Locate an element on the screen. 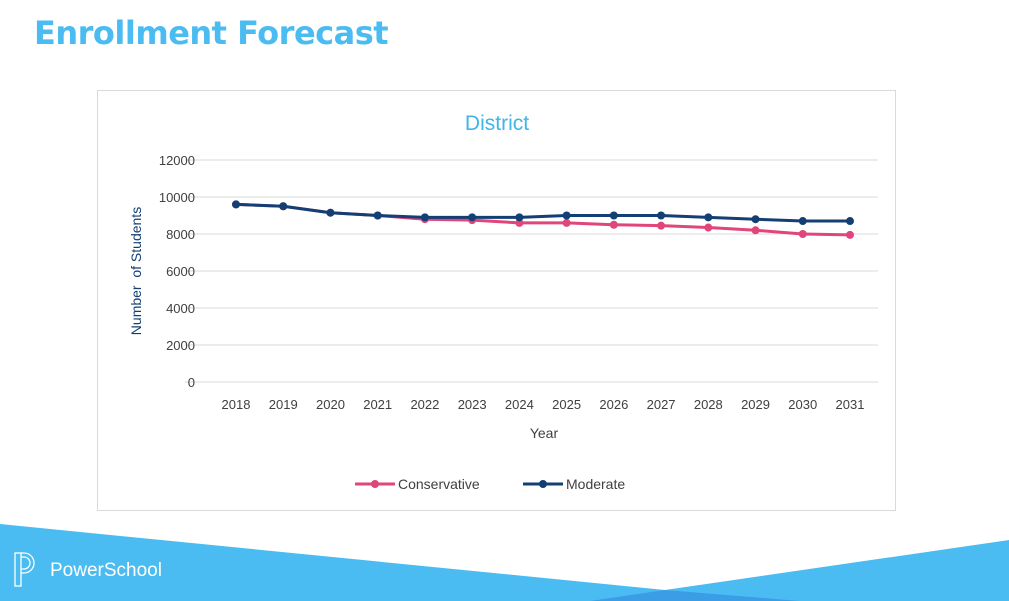 The image size is (1009, 601). y-tick-label: 4000 is located at coordinates (180, 308).